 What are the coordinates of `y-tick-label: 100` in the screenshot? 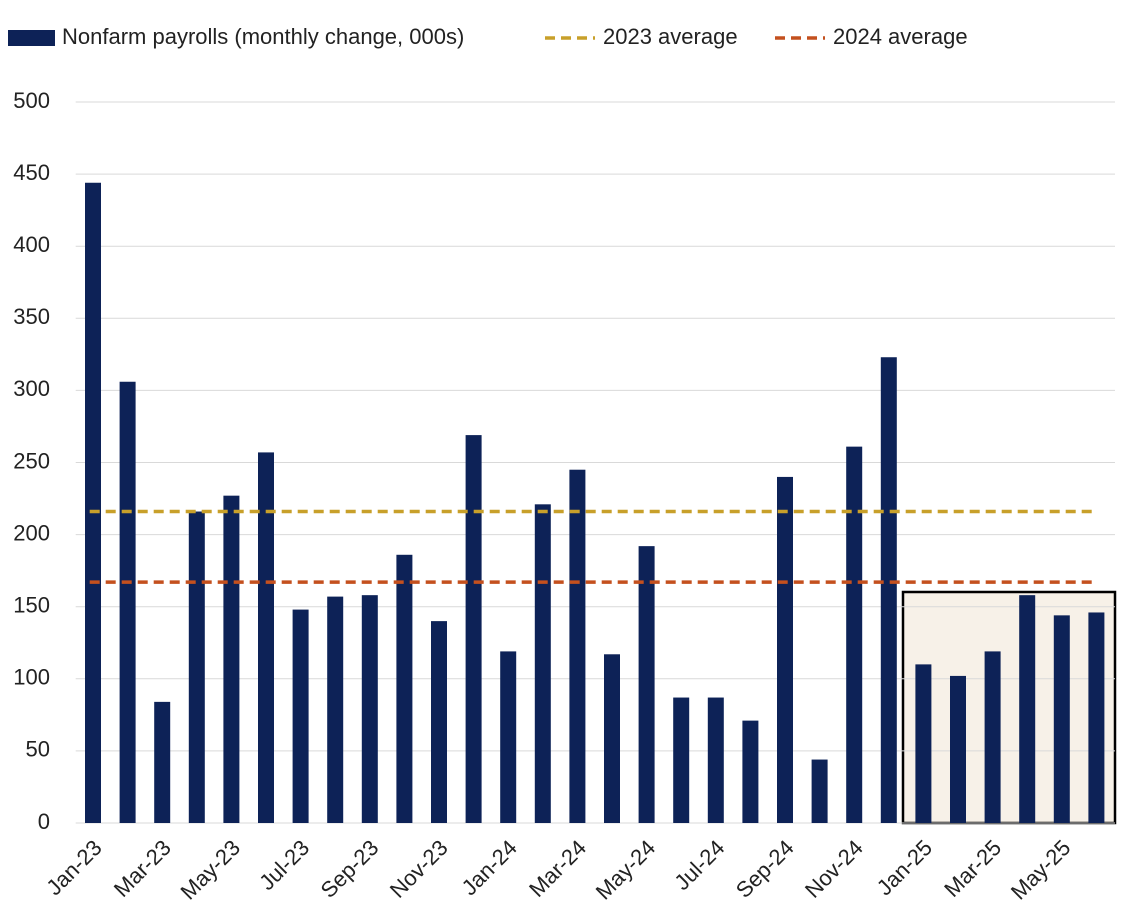 It's located at (31, 677).